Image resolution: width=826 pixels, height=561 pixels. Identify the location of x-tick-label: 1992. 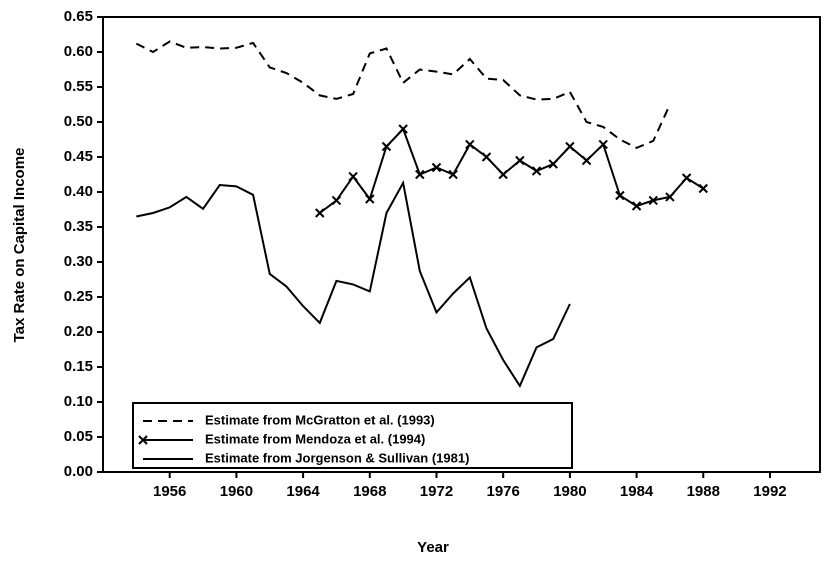
(769, 491).